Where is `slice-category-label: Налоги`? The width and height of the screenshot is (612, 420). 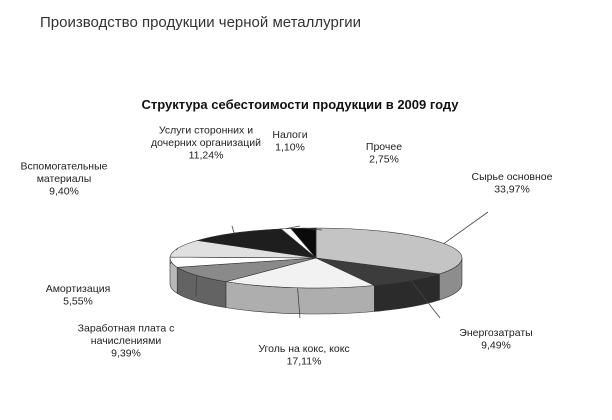
slice-category-label: Налоги is located at coordinates (289, 135).